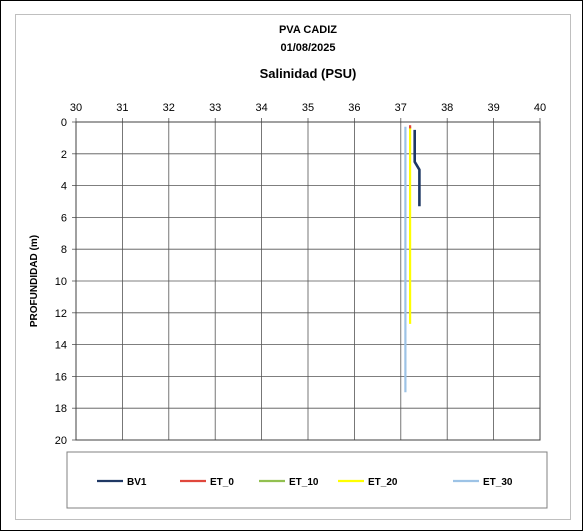  Describe the element at coordinates (61, 346) in the screenshot. I see `y-tick-label: 14` at that location.